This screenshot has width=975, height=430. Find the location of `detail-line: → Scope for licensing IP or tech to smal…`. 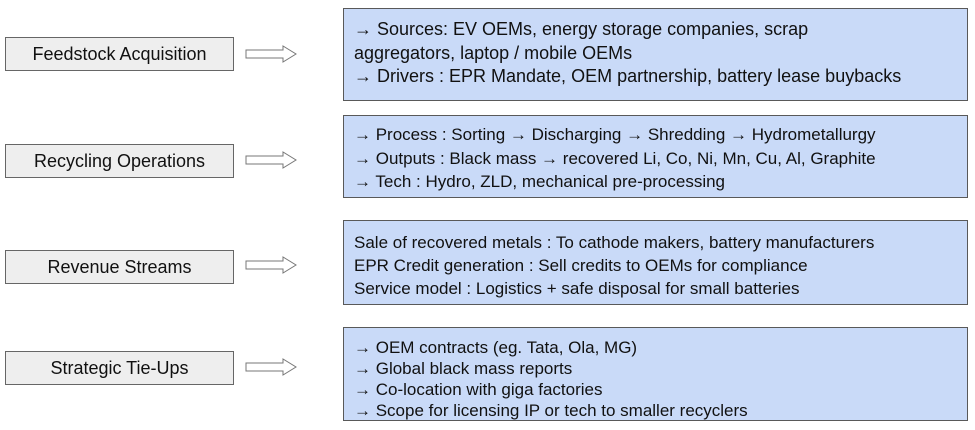

detail-line: → Scope for licensing IP or tech to smal… is located at coordinates (551, 410).